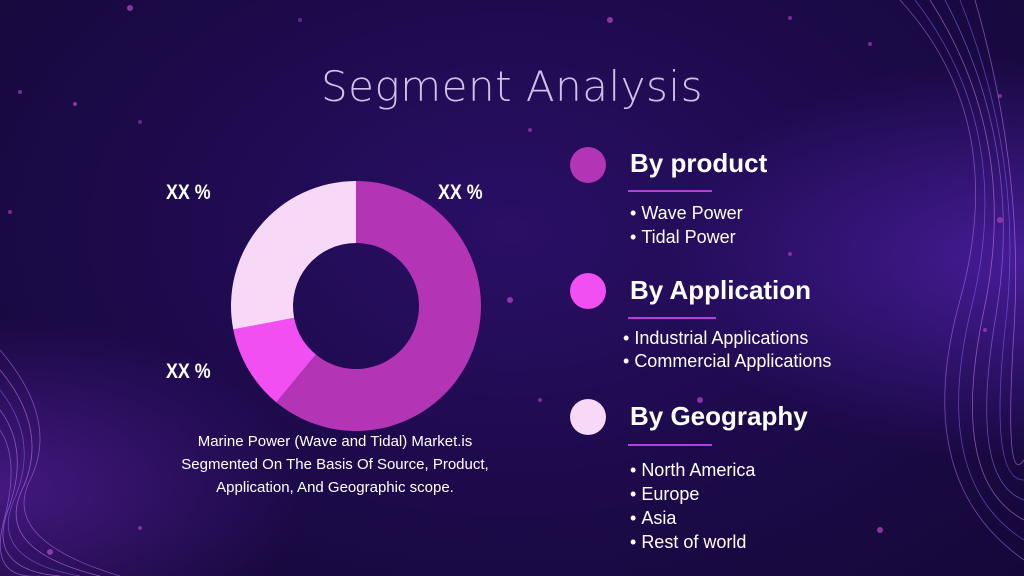 The height and width of the screenshot is (576, 1024). I want to click on segment-title-geography: By Geography, so click(719, 416).